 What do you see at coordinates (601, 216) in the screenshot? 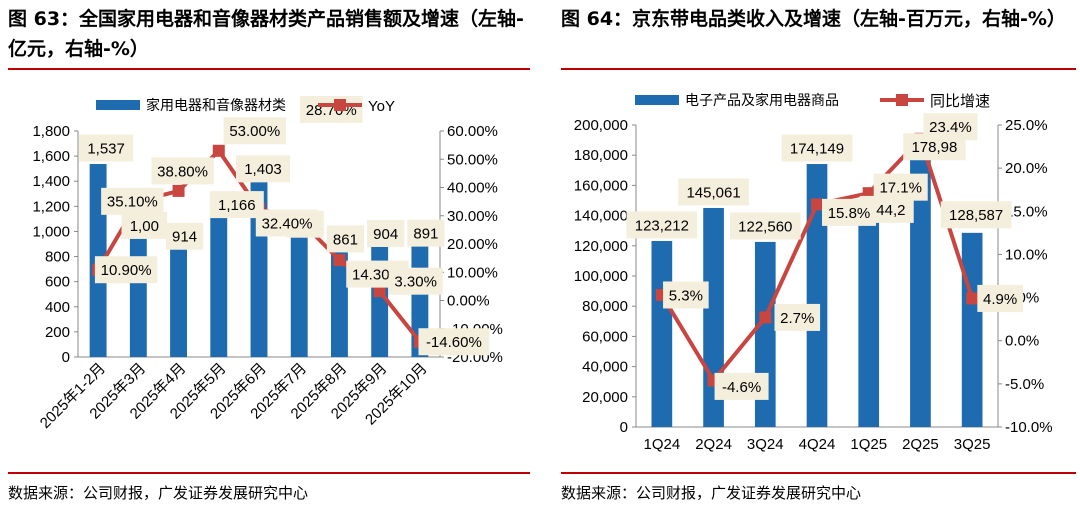
I see `y-tick-label-left: 140,000` at bounding box center [601, 216].